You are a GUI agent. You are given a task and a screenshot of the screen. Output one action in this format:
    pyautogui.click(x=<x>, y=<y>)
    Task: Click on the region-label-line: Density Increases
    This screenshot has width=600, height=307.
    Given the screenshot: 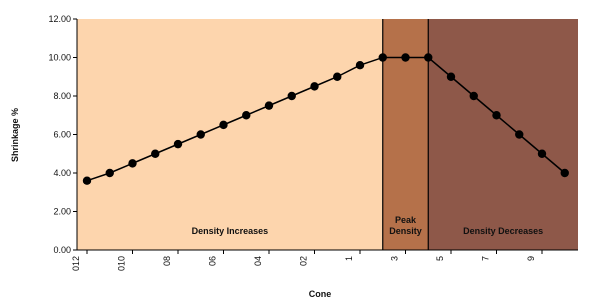 What is the action you would take?
    pyautogui.click(x=230, y=231)
    